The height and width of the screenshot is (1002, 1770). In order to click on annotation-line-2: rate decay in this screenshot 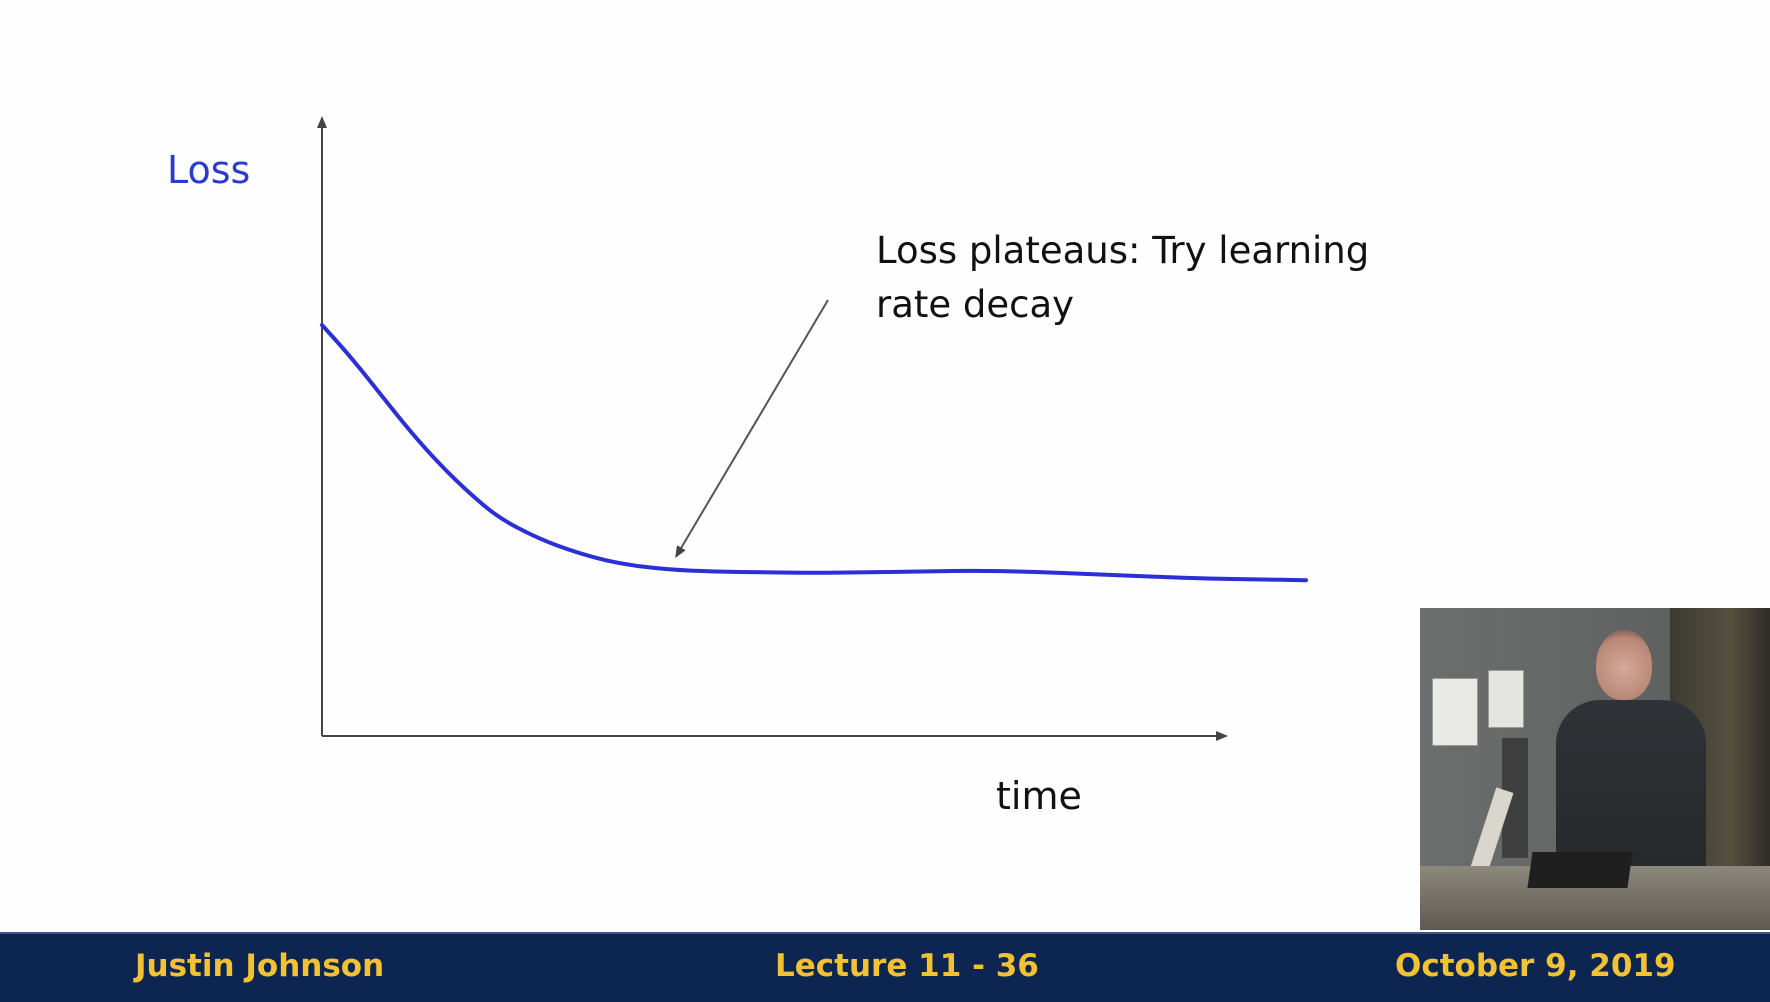, I will do `click(975, 304)`.